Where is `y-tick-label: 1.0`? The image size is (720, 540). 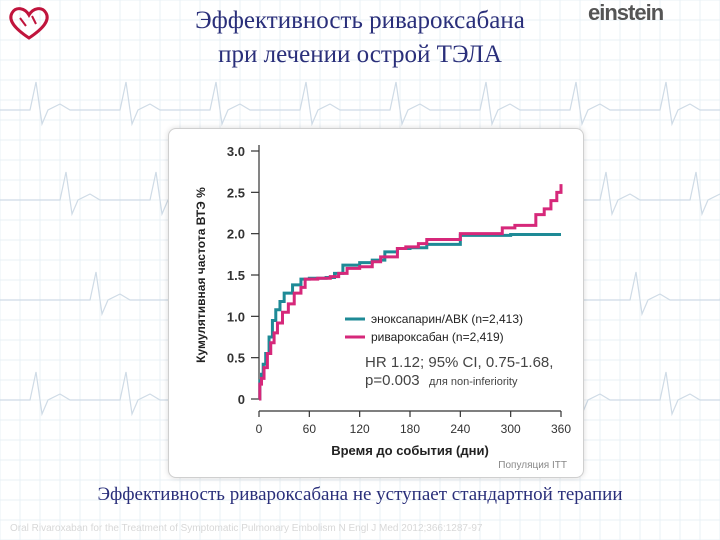
y-tick-label: 1.0 is located at coordinates (236, 316).